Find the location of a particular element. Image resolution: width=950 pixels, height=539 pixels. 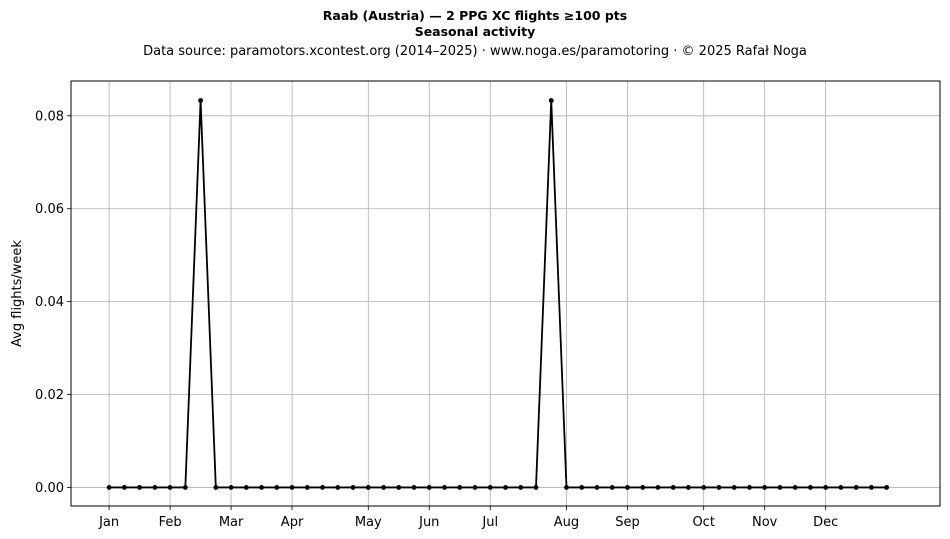

y-tick-label: 0.08 is located at coordinates (49, 116).